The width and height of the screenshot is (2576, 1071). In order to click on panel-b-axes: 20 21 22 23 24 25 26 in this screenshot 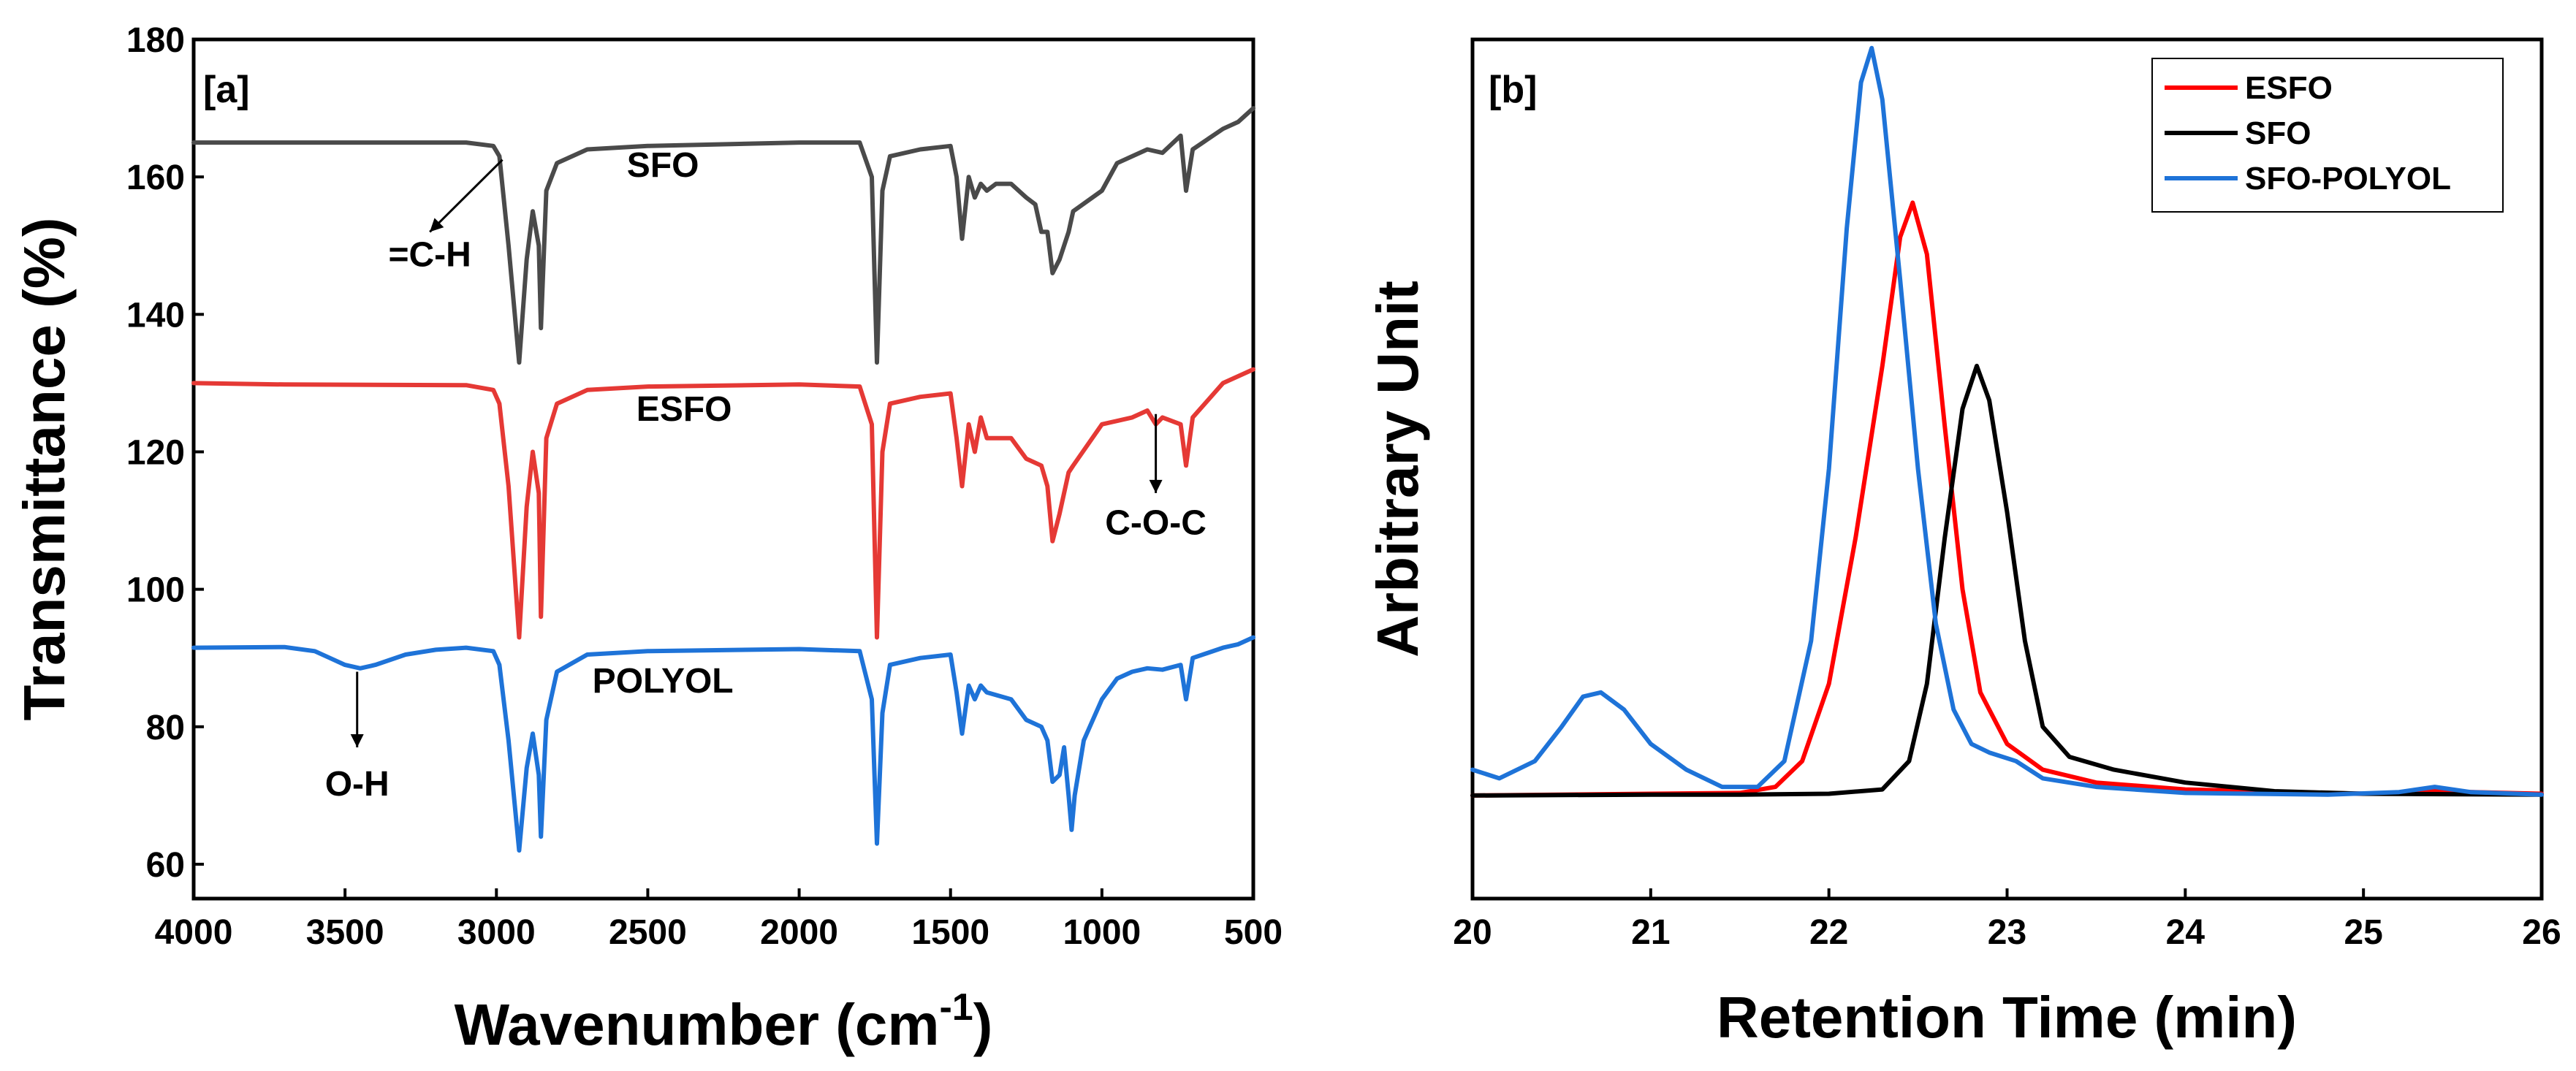, I will do `click(2007, 920)`.